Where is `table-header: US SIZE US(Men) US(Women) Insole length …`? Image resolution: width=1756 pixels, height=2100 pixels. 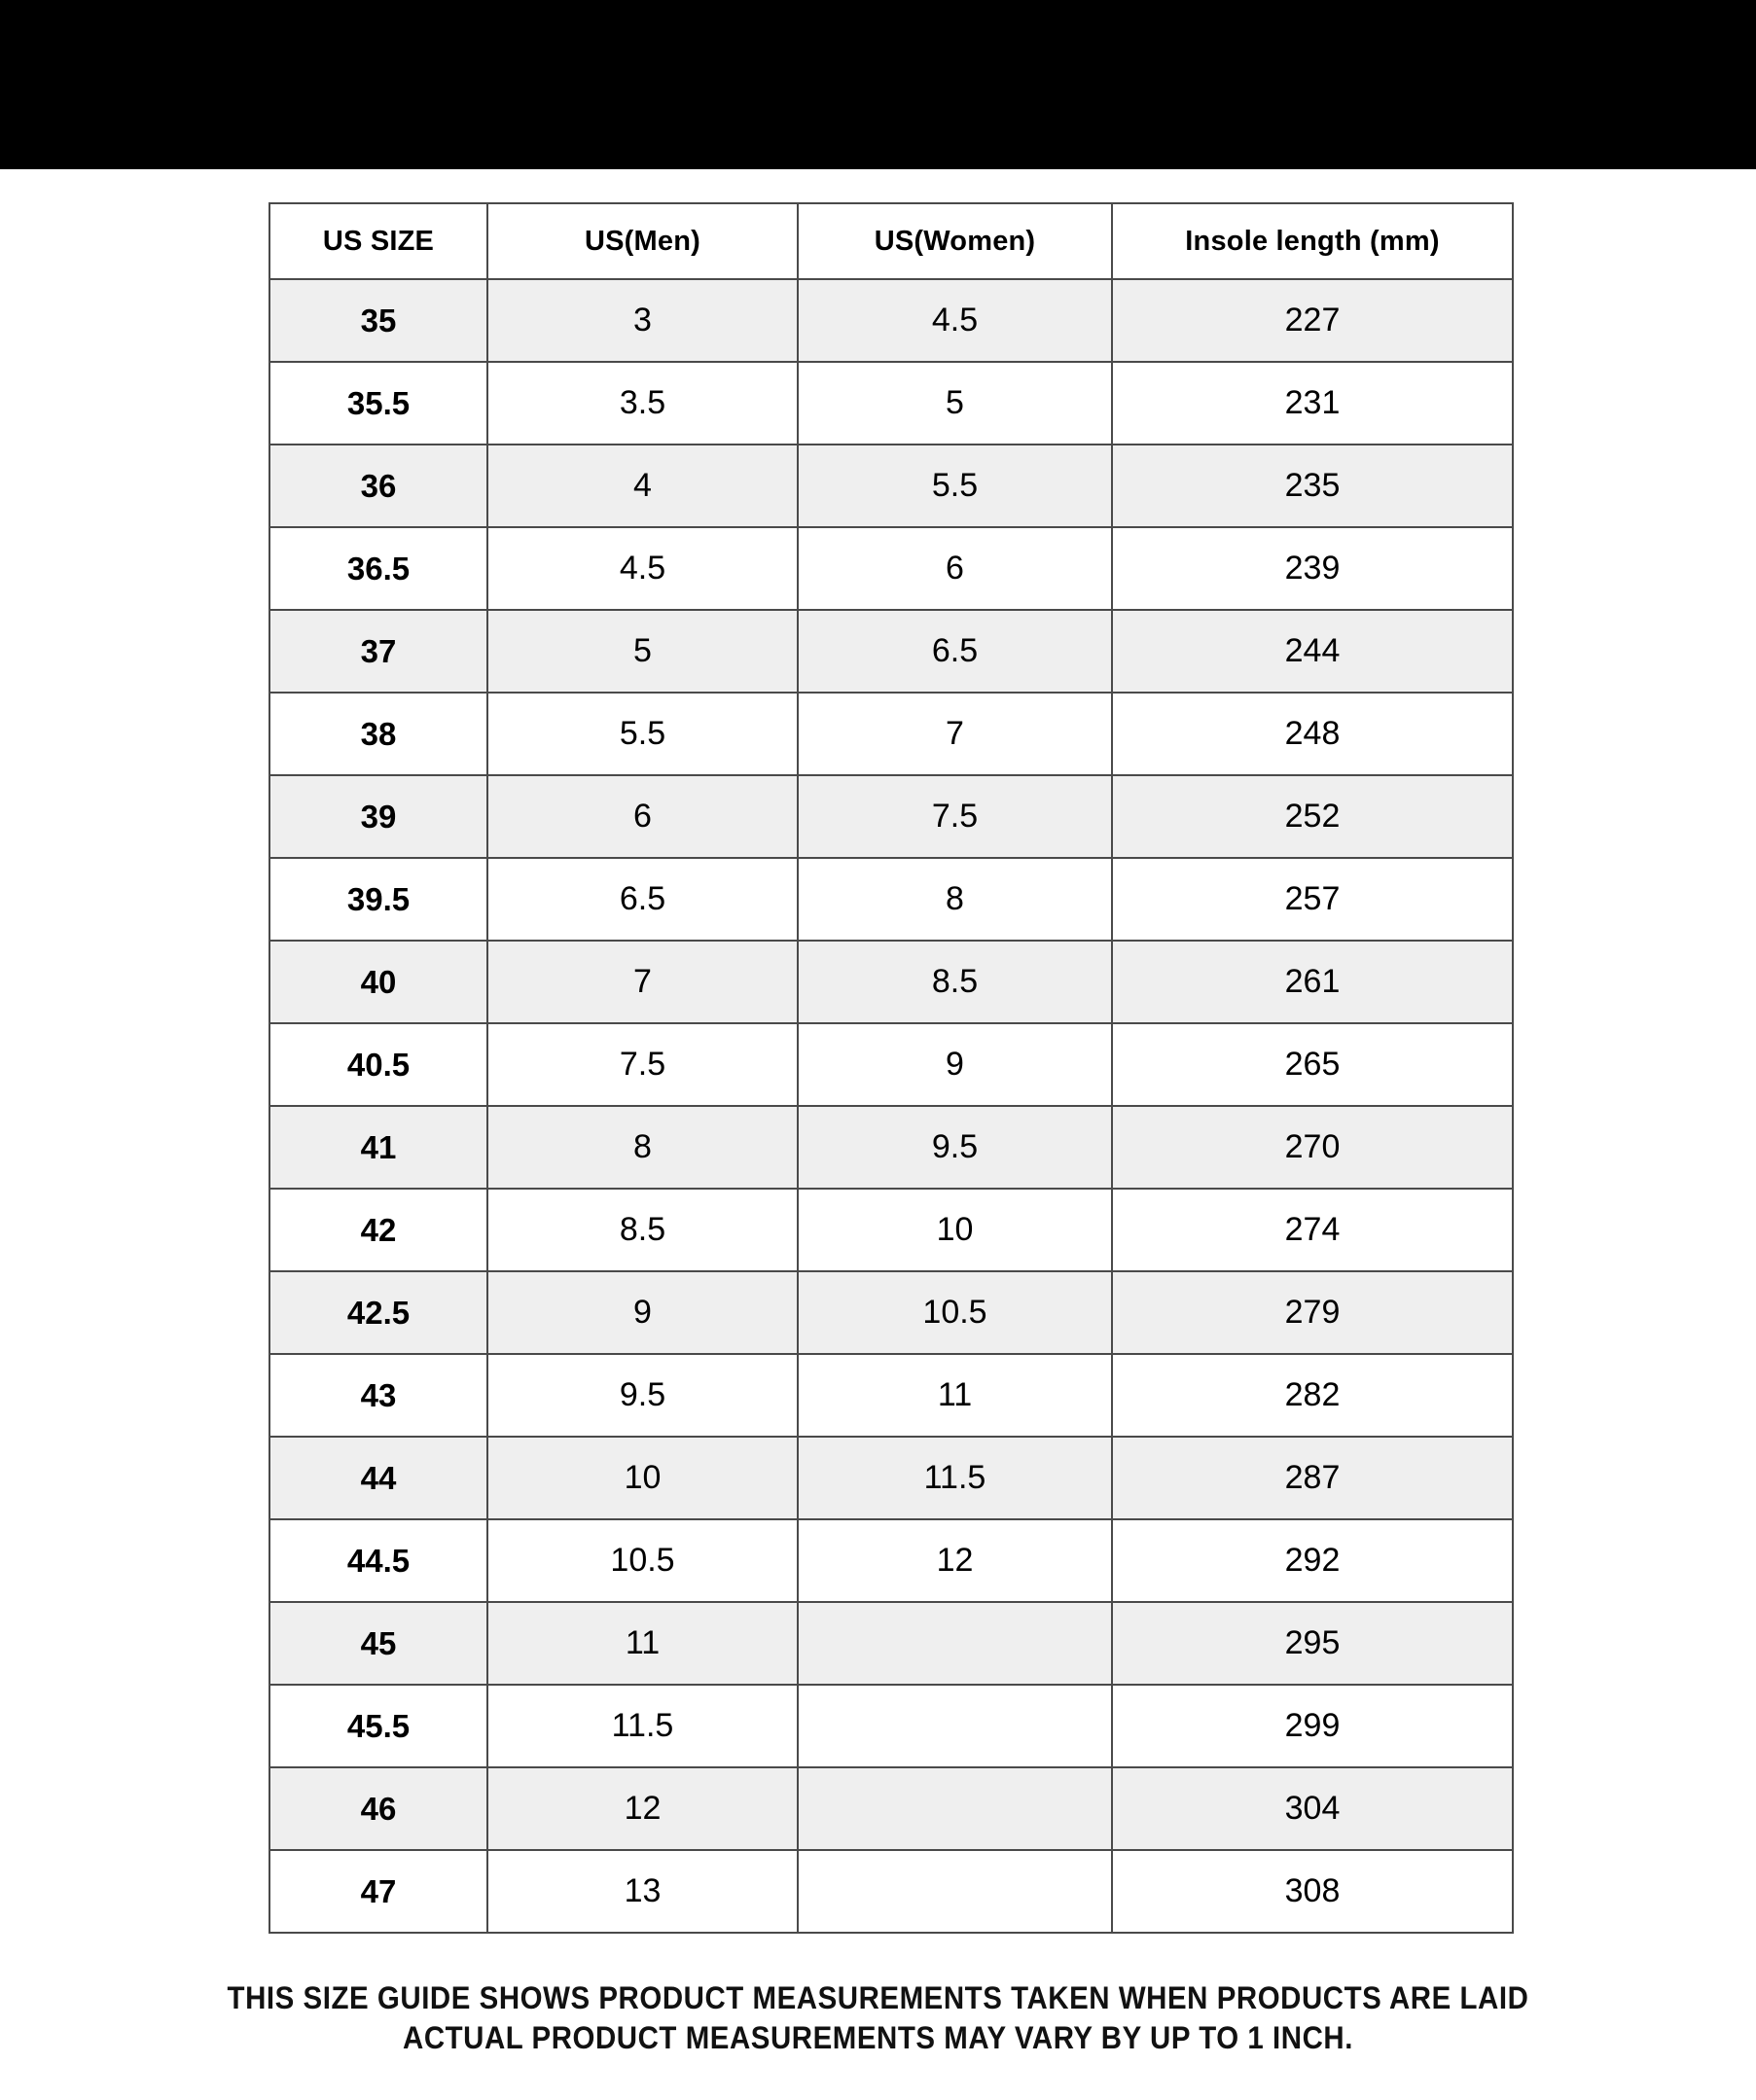 table-header: US SIZE US(Men) US(Women) Insole length … is located at coordinates (891, 241).